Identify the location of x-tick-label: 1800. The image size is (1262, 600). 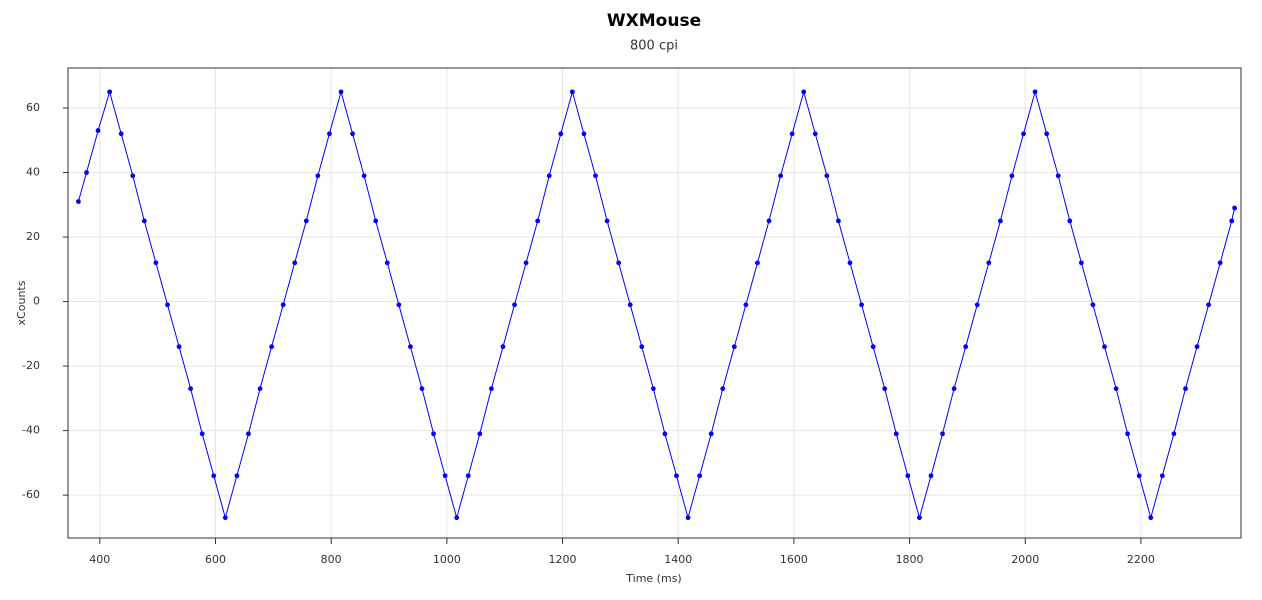
(910, 559).